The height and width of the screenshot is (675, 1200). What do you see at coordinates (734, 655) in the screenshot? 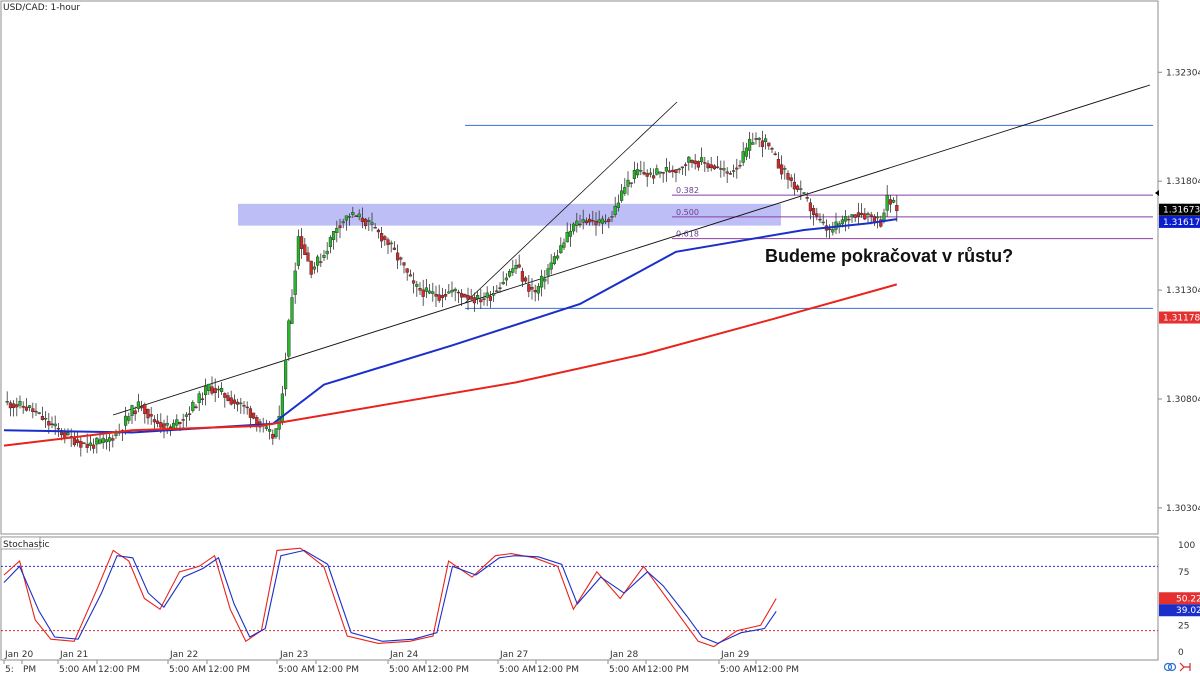
I see `day-label: Jan 29` at bounding box center [734, 655].